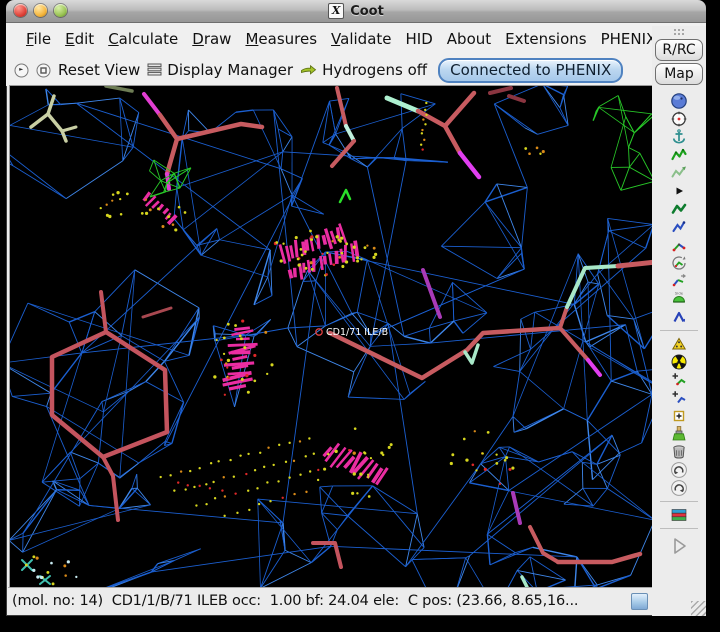 This screenshot has width=720, height=632. What do you see at coordinates (281, 38) in the screenshot?
I see `menu-measures: Measures` at bounding box center [281, 38].